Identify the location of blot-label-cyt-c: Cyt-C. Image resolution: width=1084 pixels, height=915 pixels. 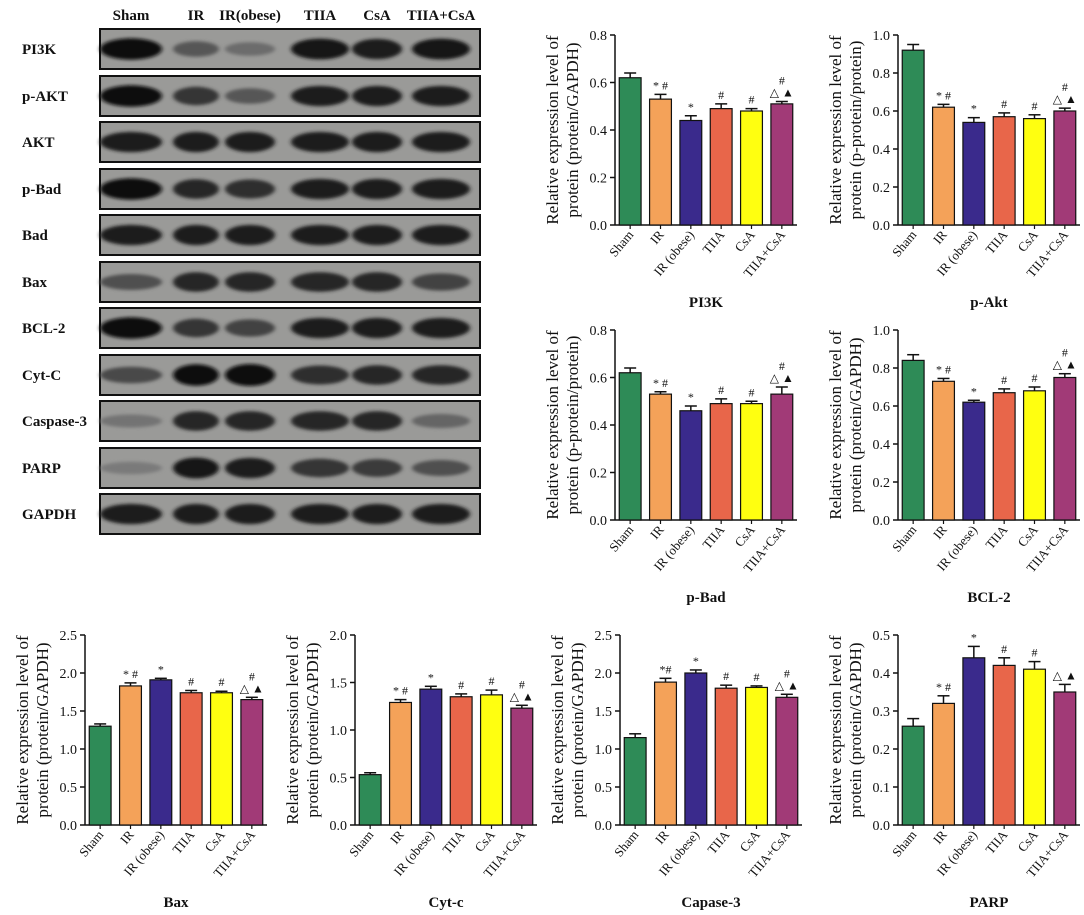
(41, 376).